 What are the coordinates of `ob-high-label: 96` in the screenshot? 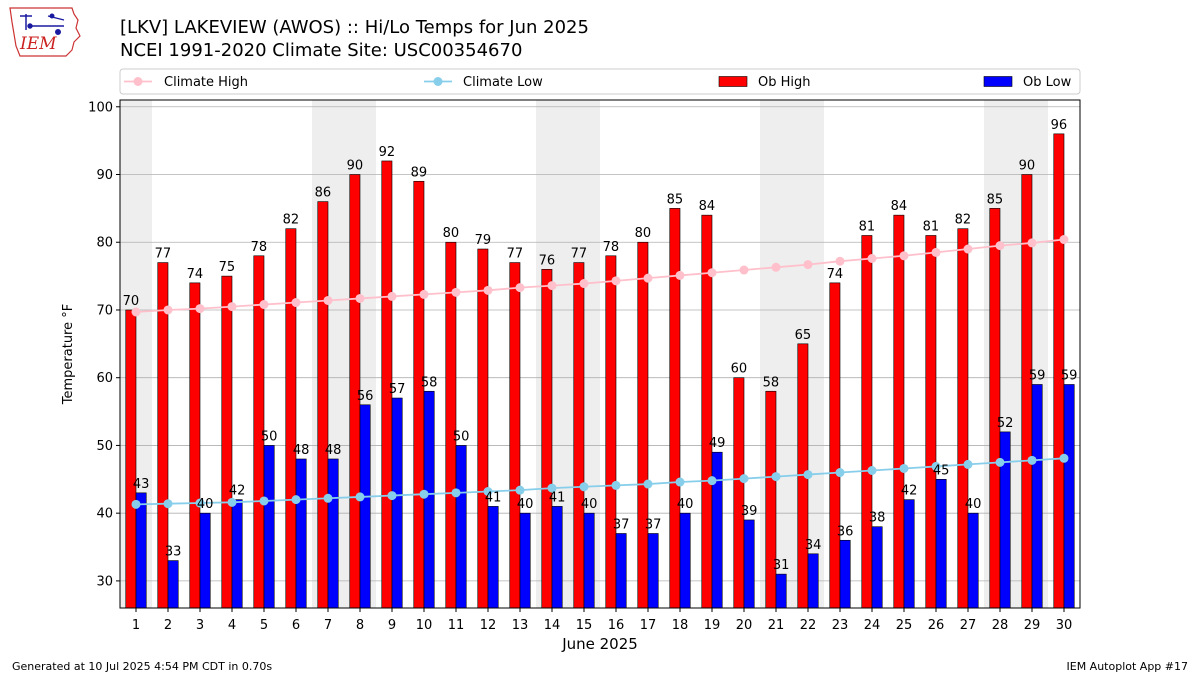 It's located at (1059, 125).